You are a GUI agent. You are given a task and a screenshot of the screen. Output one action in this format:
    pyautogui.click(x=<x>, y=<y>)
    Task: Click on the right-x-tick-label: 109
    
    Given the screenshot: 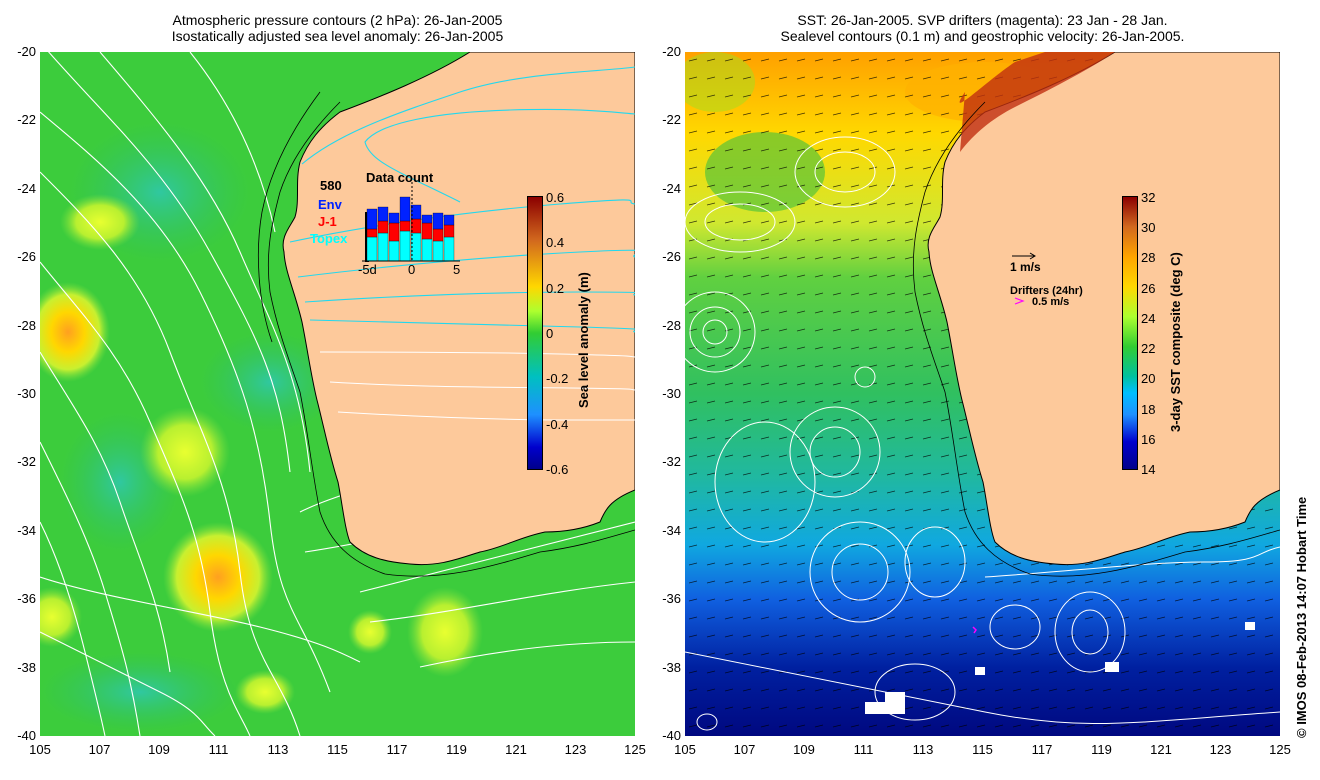 What is the action you would take?
    pyautogui.click(x=804, y=749)
    